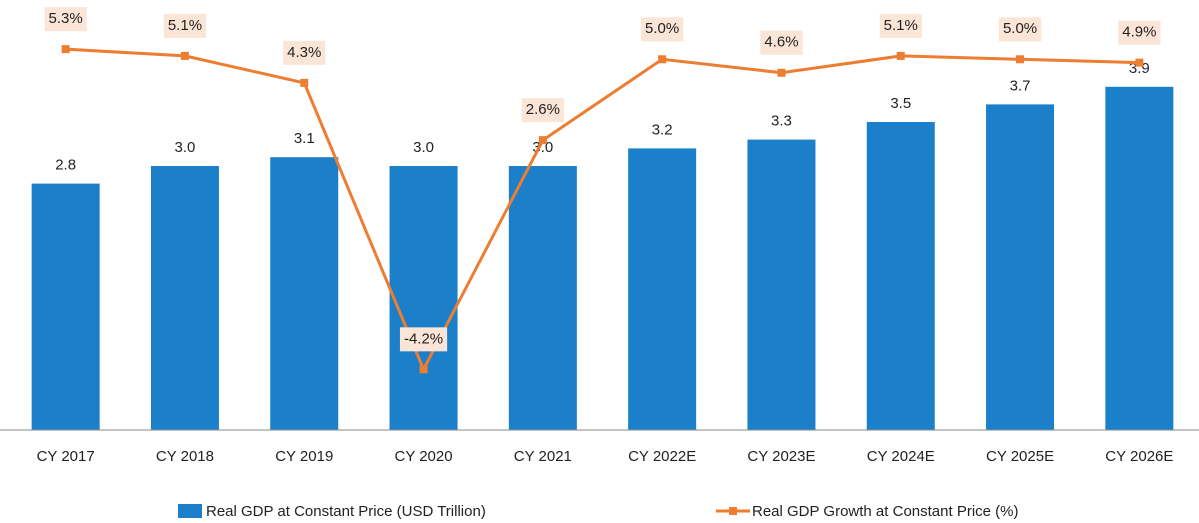 The image size is (1199, 523). What do you see at coordinates (185, 456) in the screenshot?
I see `x-tick-label: CY 2018` at bounding box center [185, 456].